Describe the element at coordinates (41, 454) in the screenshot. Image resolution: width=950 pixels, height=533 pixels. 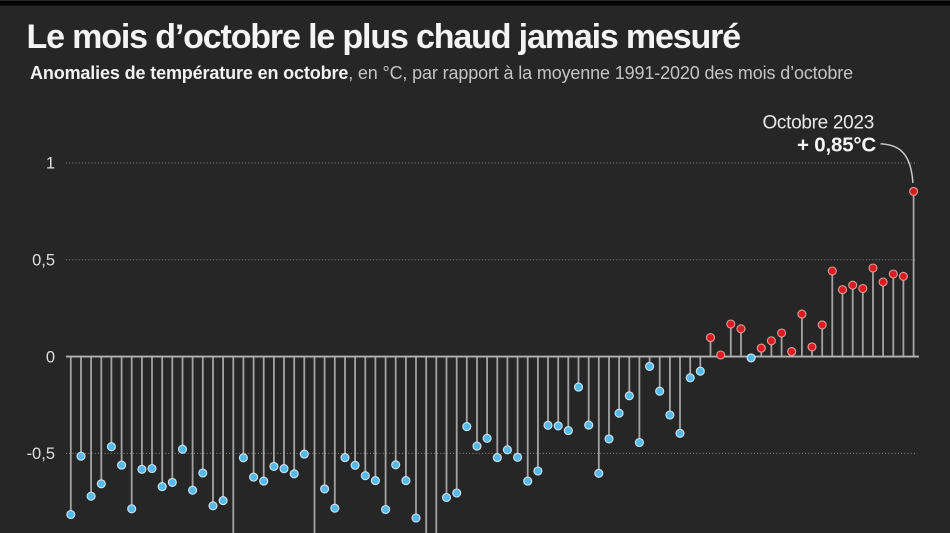
I see `svg-text: -0,5` at that location.